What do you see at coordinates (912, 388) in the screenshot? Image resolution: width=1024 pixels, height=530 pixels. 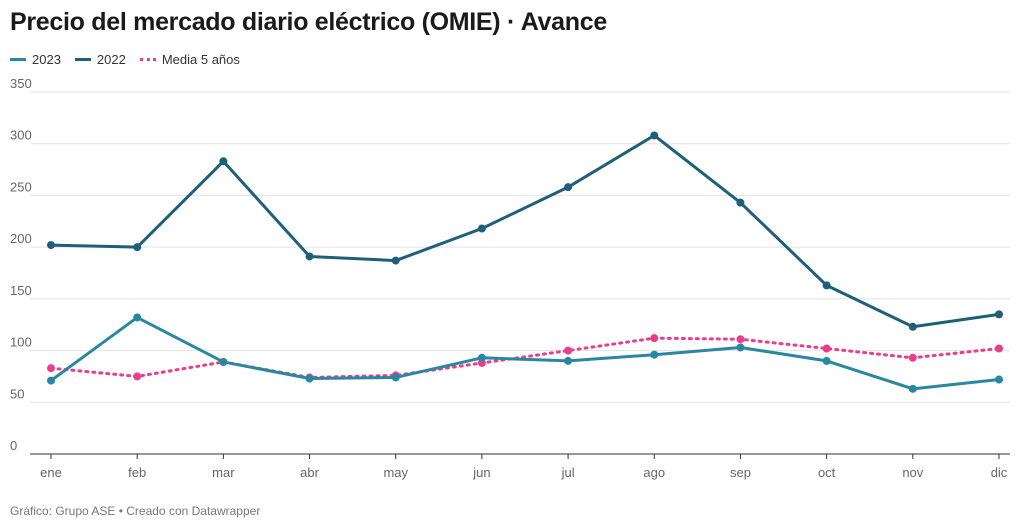 I see `point-2023-nov` at bounding box center [912, 388].